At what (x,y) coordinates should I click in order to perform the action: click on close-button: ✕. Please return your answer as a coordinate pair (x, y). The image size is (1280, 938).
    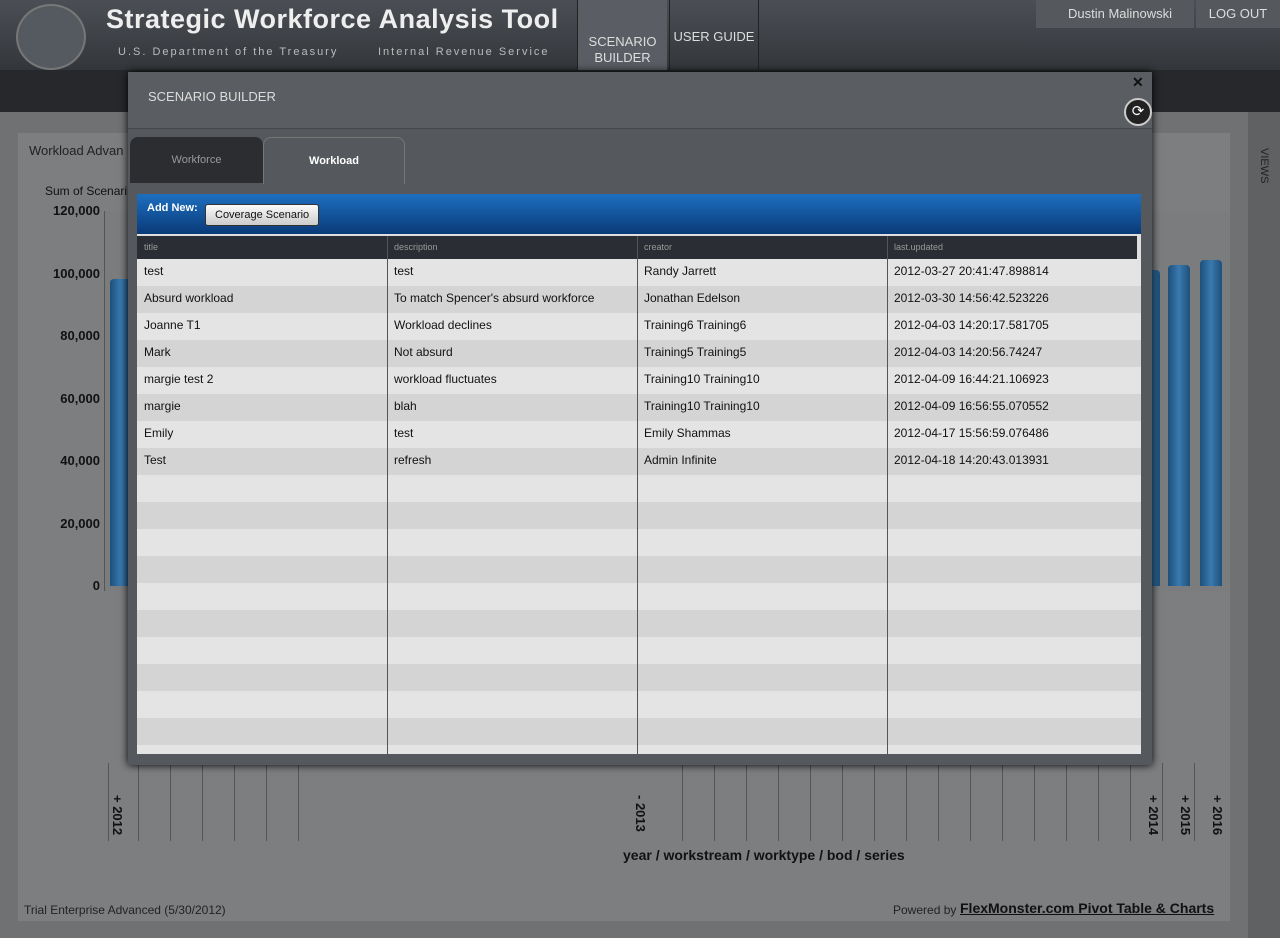
    Looking at the image, I should click on (1138, 82).